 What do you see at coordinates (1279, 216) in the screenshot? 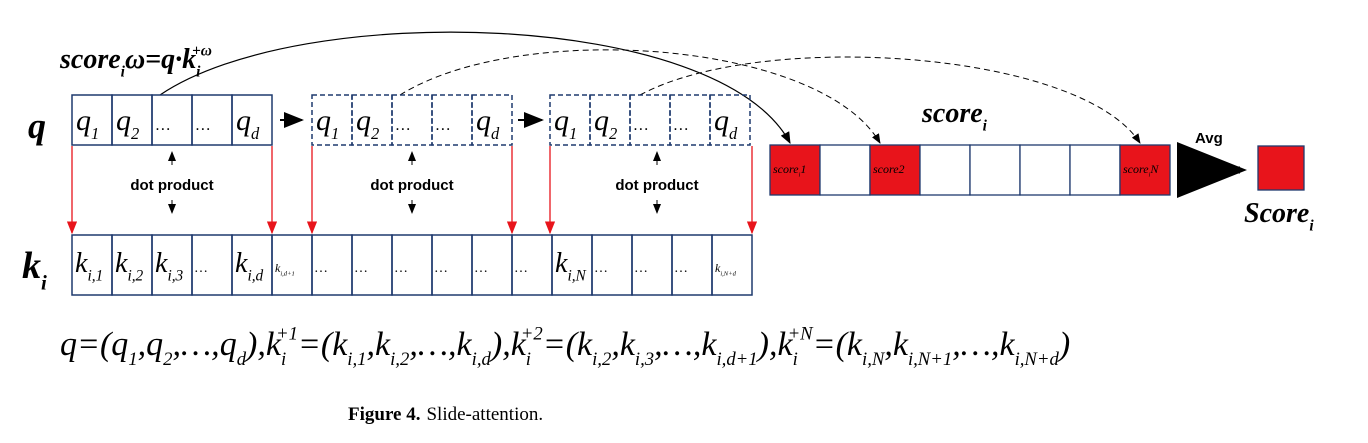
I see `avg-result-label: Scorei` at bounding box center [1279, 216].